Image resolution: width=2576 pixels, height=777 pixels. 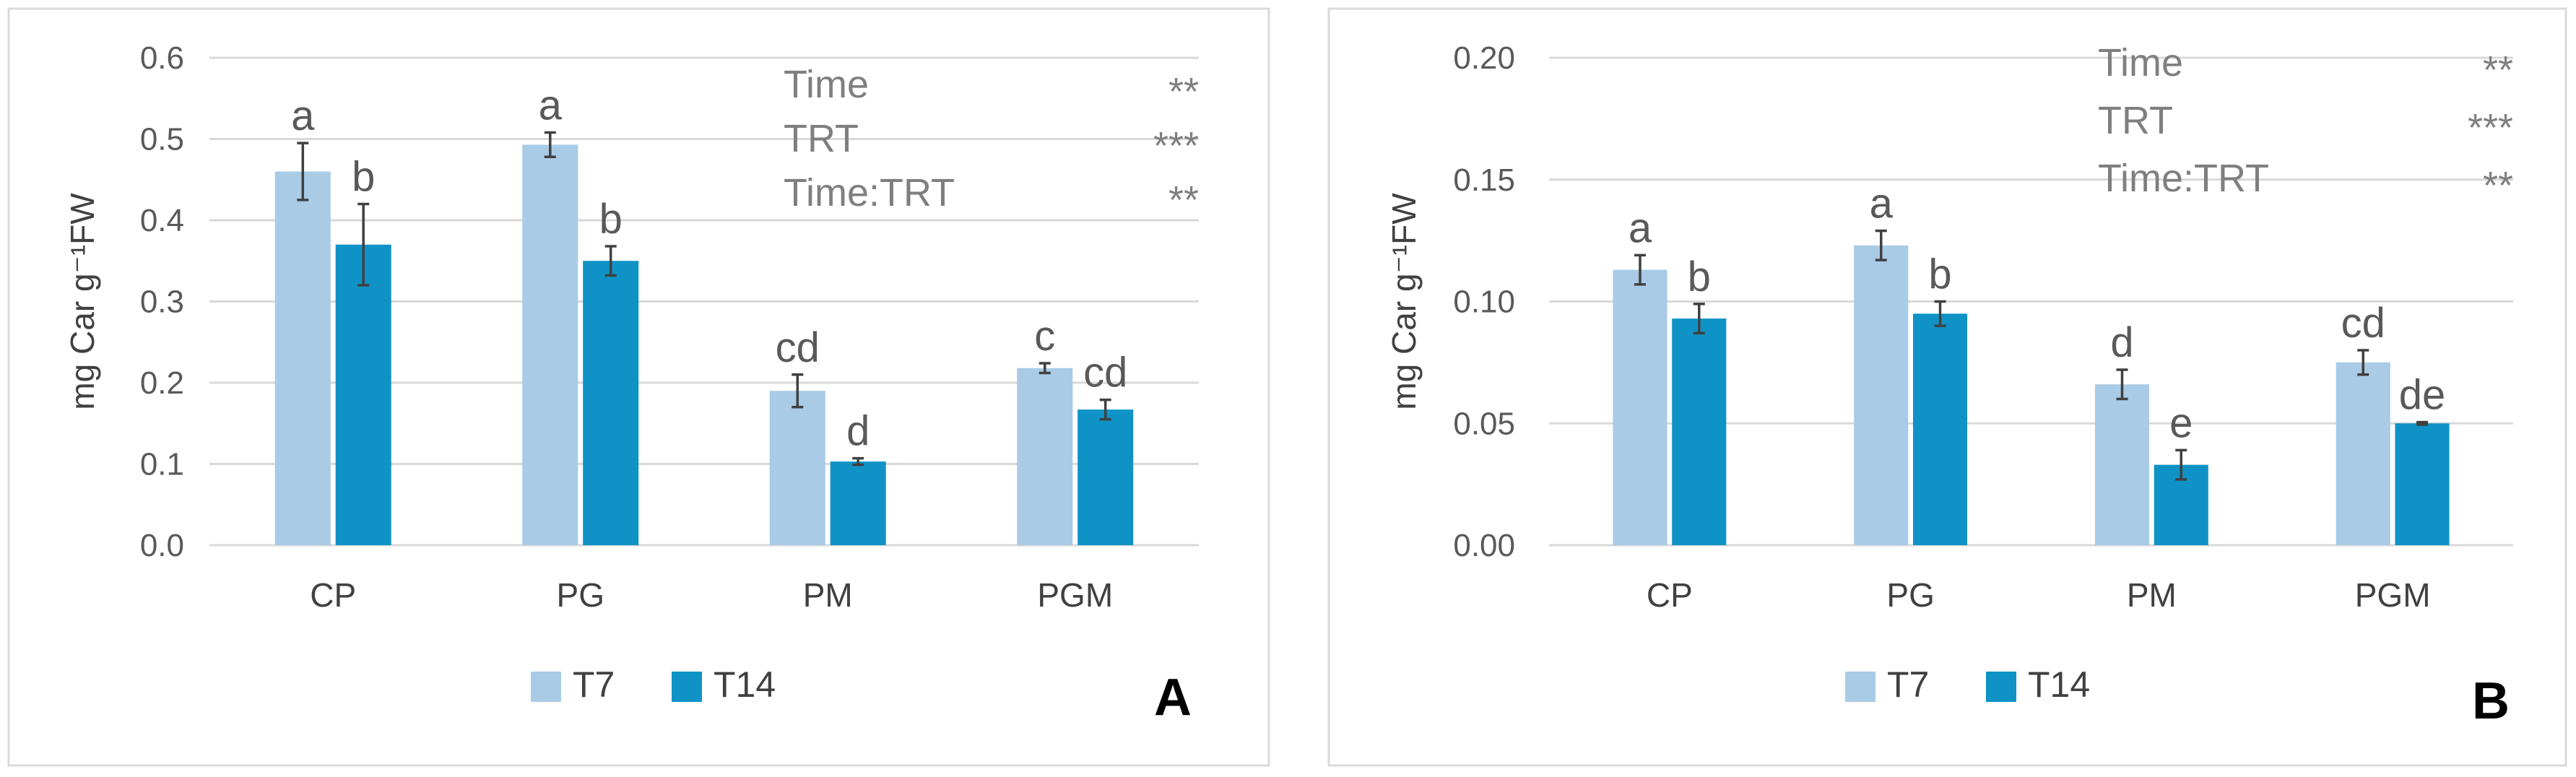 What do you see at coordinates (1484, 180) in the screenshot?
I see `y-tick-label: 0.15` at bounding box center [1484, 180].